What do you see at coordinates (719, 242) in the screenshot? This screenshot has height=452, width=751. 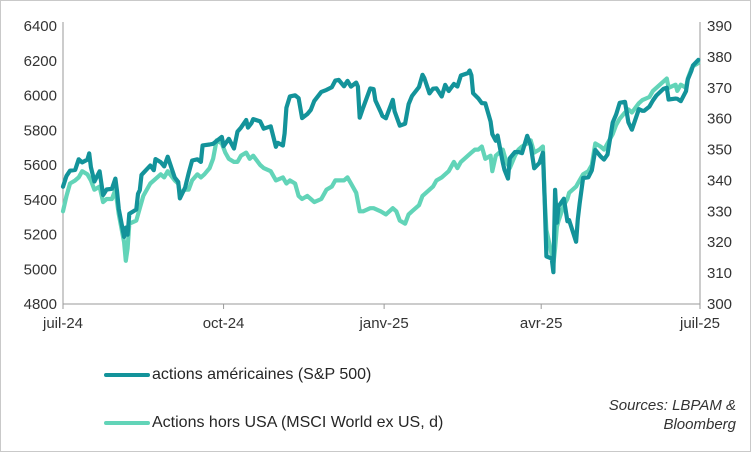 I see `y-right-tick-label: 320` at bounding box center [719, 242].